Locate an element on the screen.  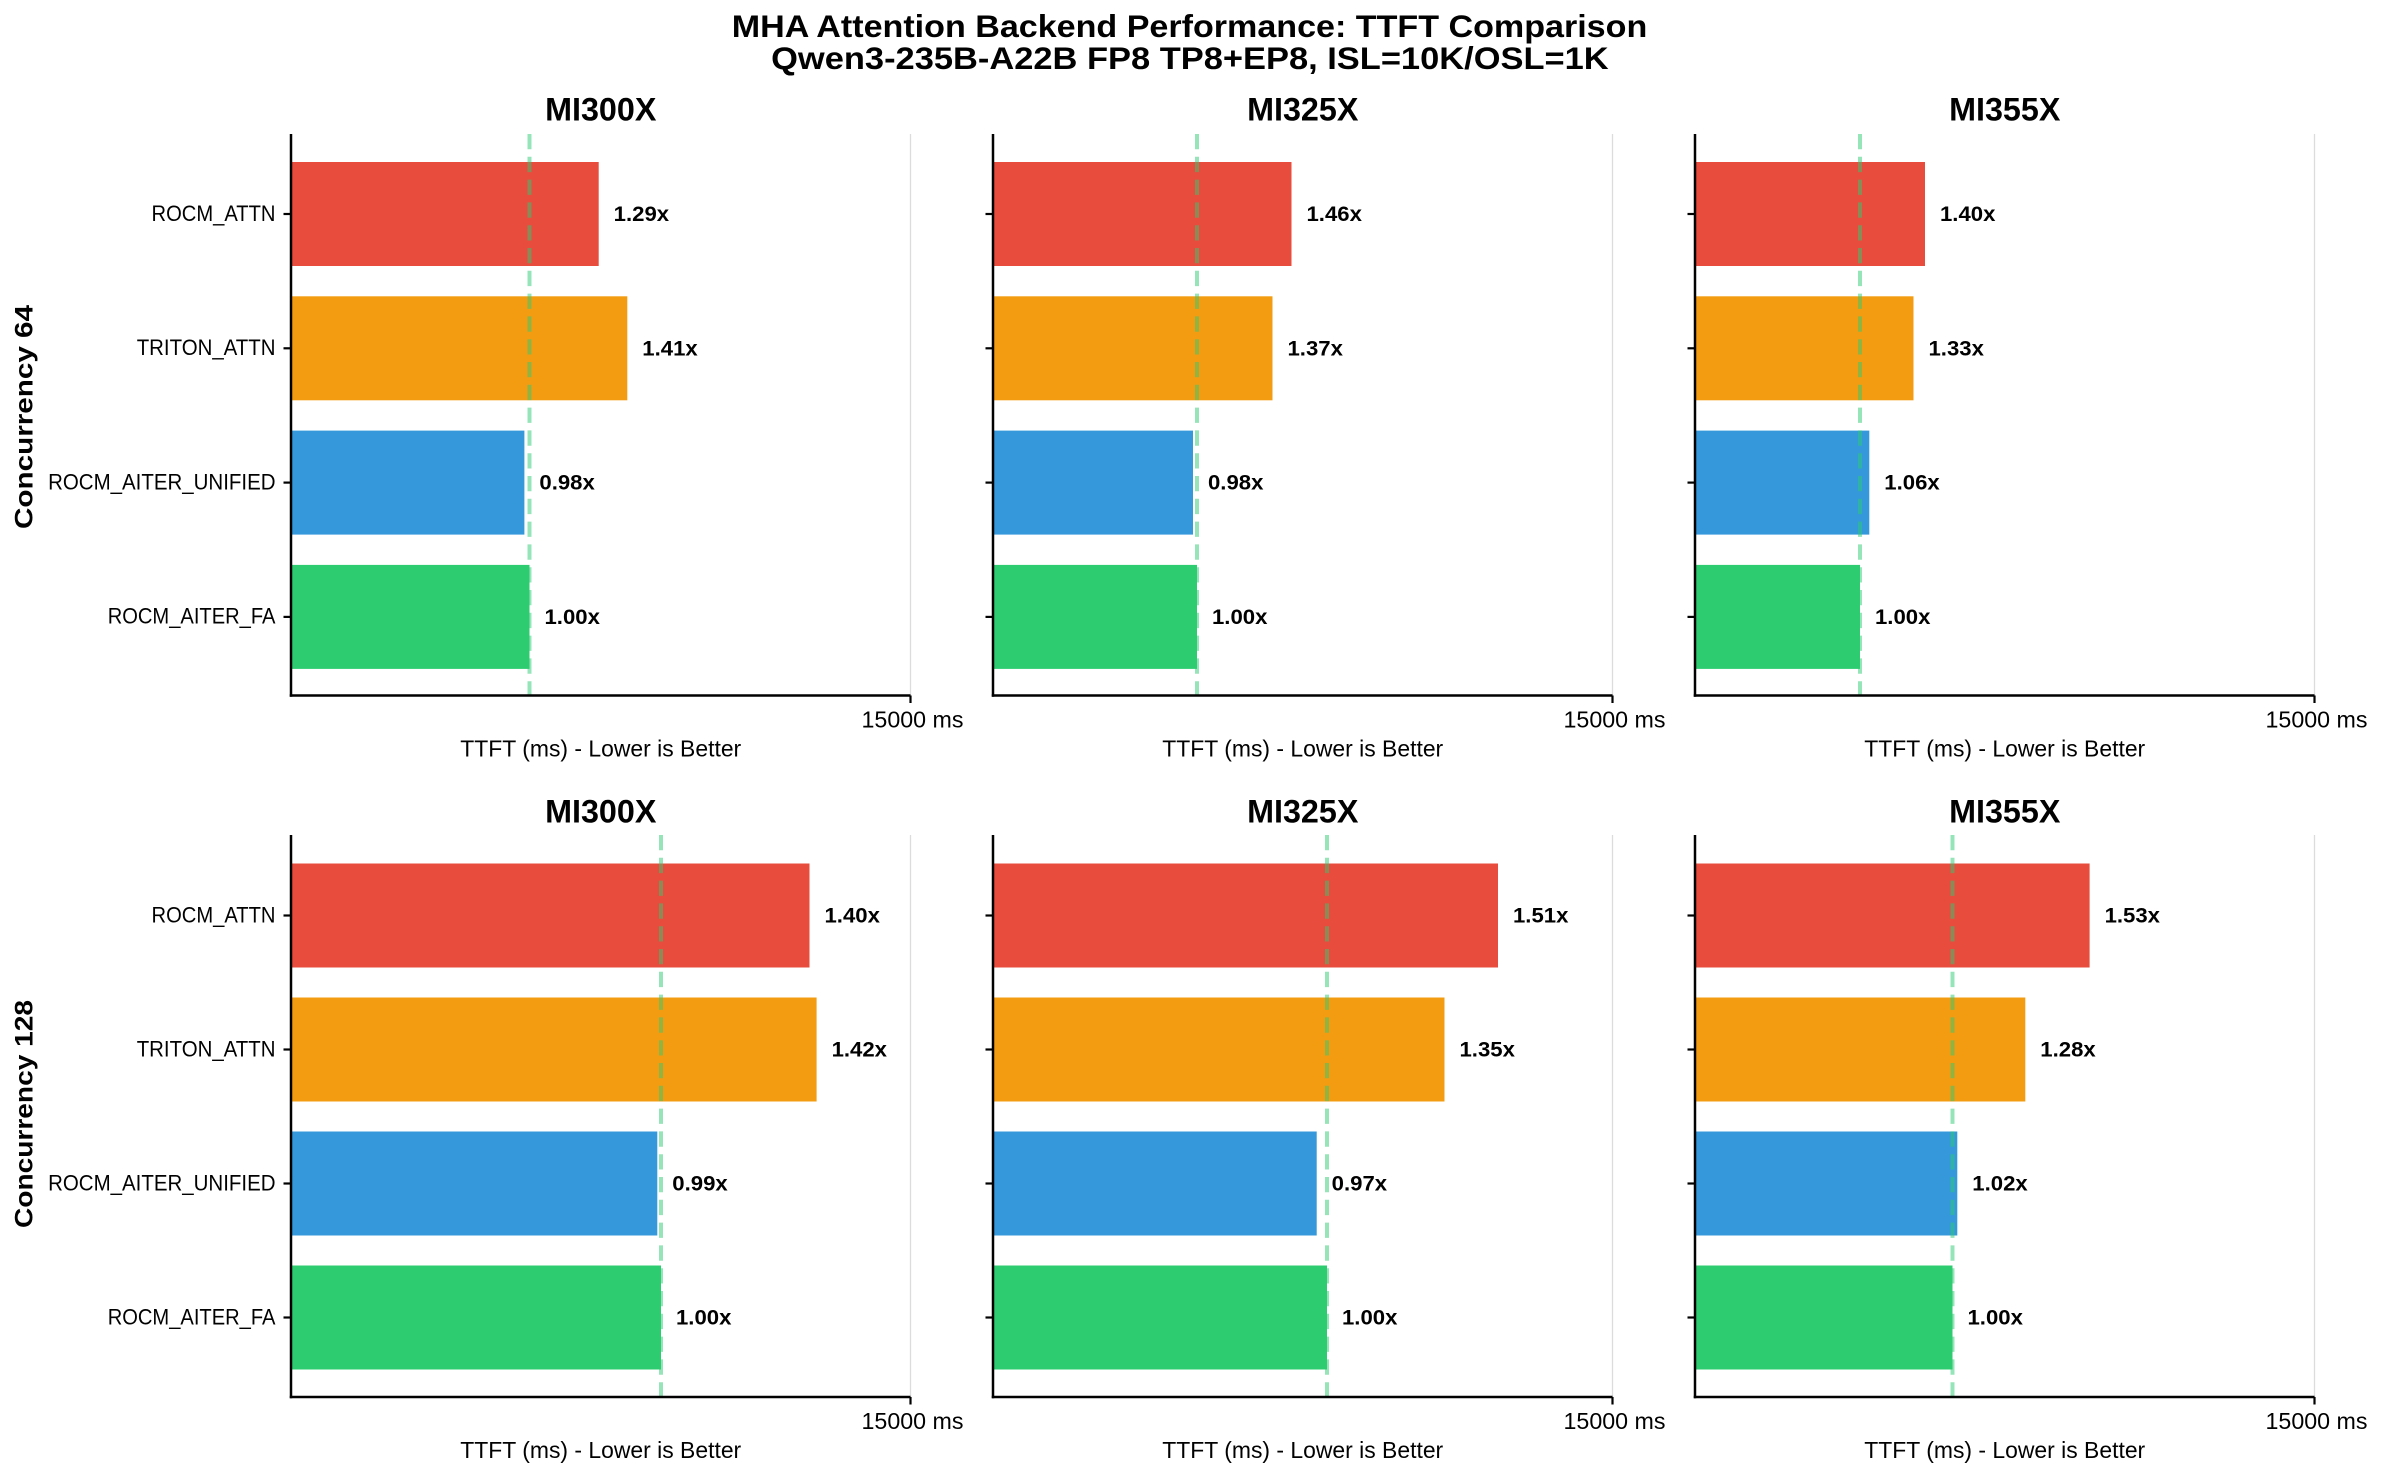
svg-text: 1.35x is located at coordinates (1488, 1050).